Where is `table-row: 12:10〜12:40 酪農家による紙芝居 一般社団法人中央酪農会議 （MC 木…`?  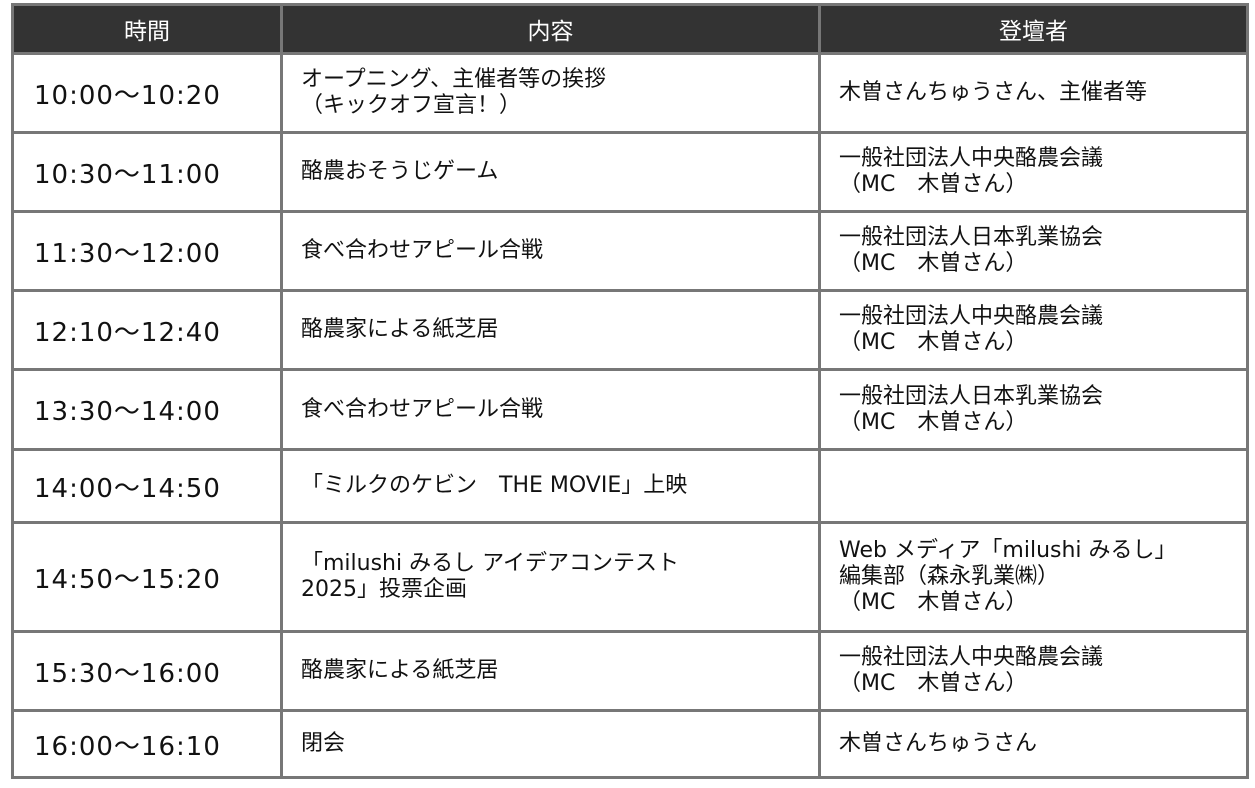 table-row: 12:10〜12:40 酪農家による紙芝居 一般社団法人中央酪農会議 （MC 木… is located at coordinates (630, 330).